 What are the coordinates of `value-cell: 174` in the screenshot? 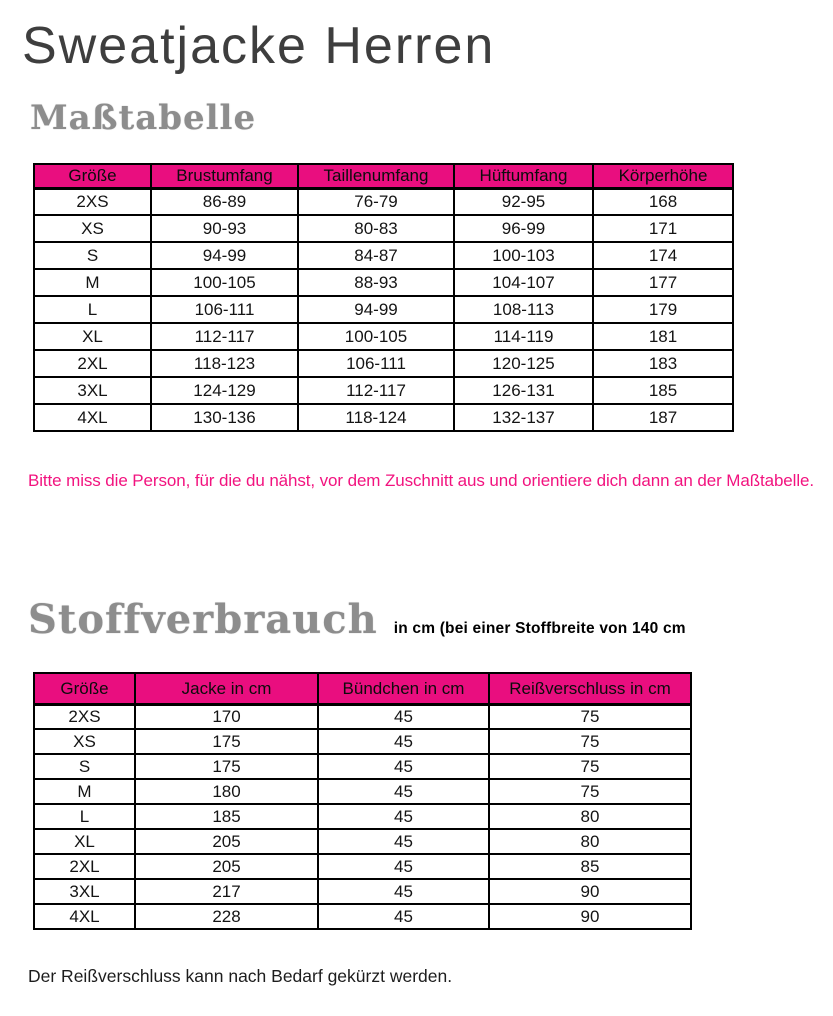 It's located at (663, 255).